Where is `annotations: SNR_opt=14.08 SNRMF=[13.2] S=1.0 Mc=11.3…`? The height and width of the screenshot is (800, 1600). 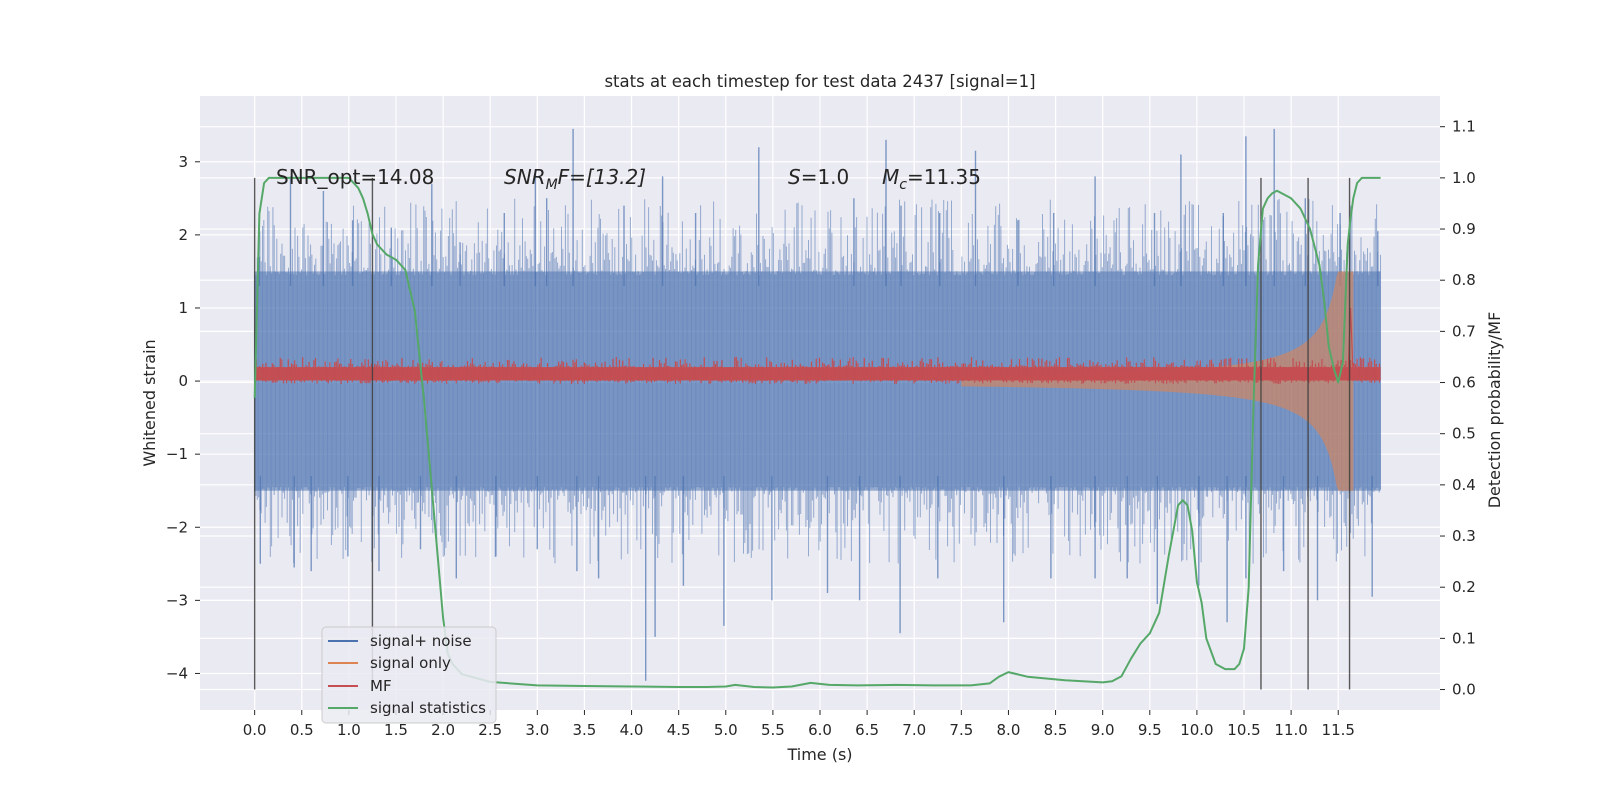 annotations: SNR_opt=14.08 SNRMF=[13.2] S=1.0 Mc=11.3… is located at coordinates (628, 179).